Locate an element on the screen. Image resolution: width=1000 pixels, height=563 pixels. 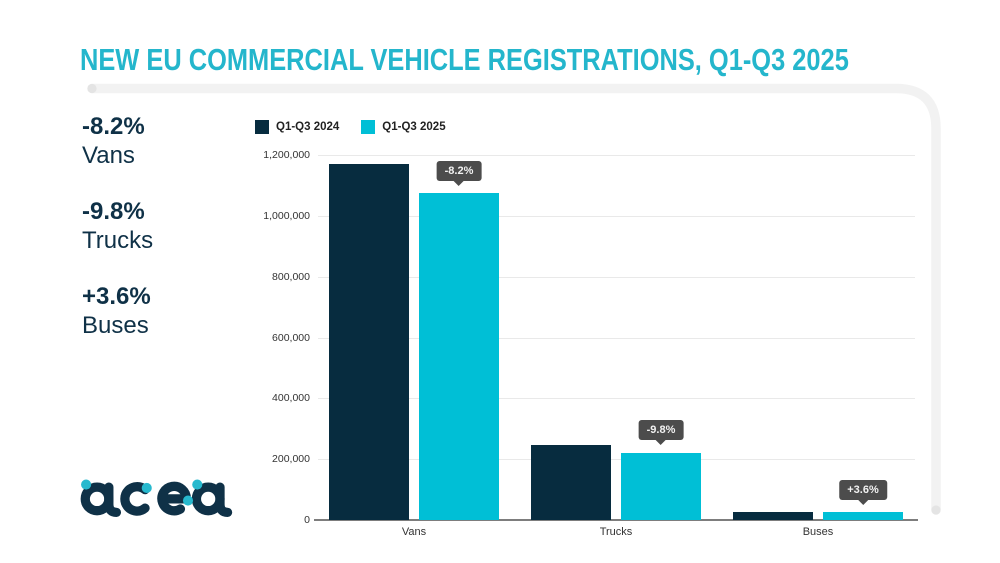
stat-vans-label: Vans is located at coordinates (108, 155).